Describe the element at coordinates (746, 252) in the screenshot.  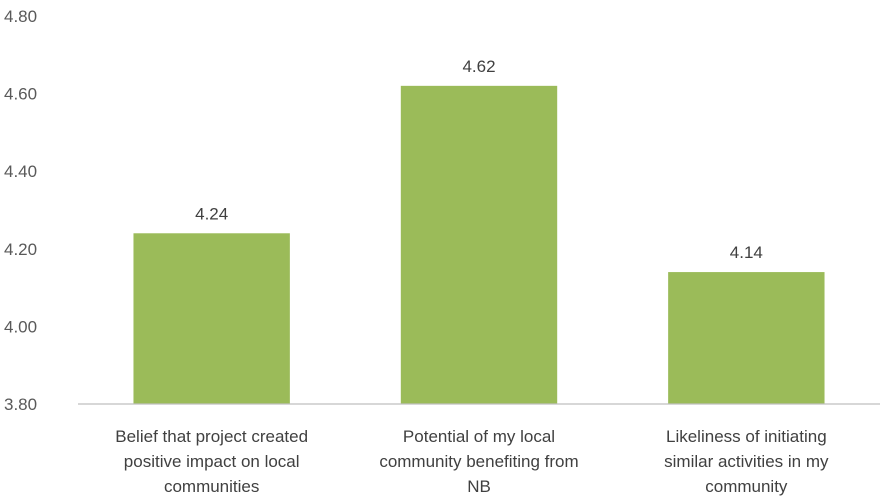
I see `data-label: 4.14` at that location.